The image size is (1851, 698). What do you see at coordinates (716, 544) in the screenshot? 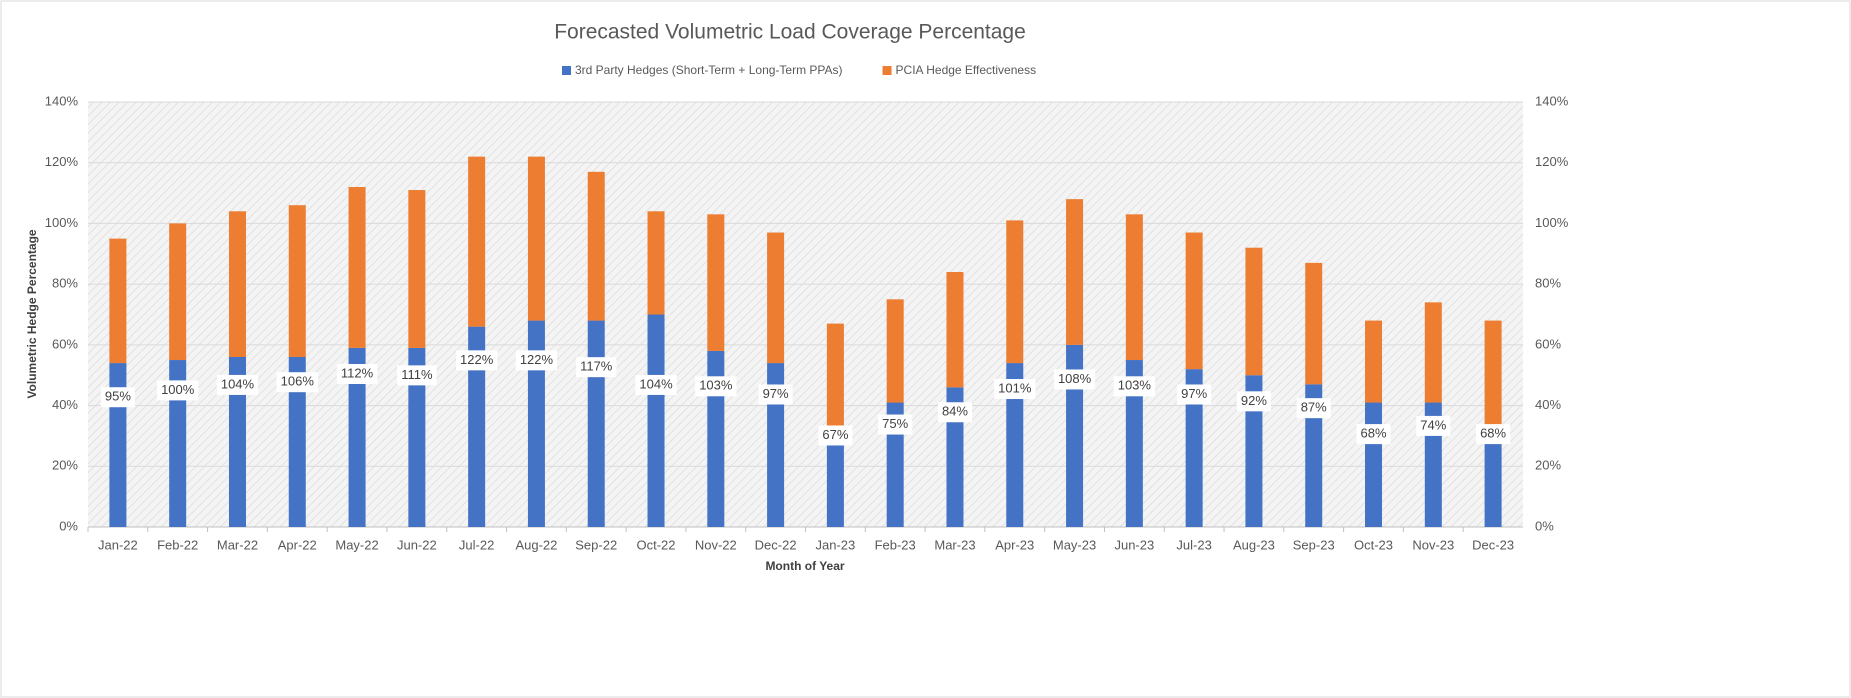
I see `x-tick-label: Nov-22` at bounding box center [716, 544].